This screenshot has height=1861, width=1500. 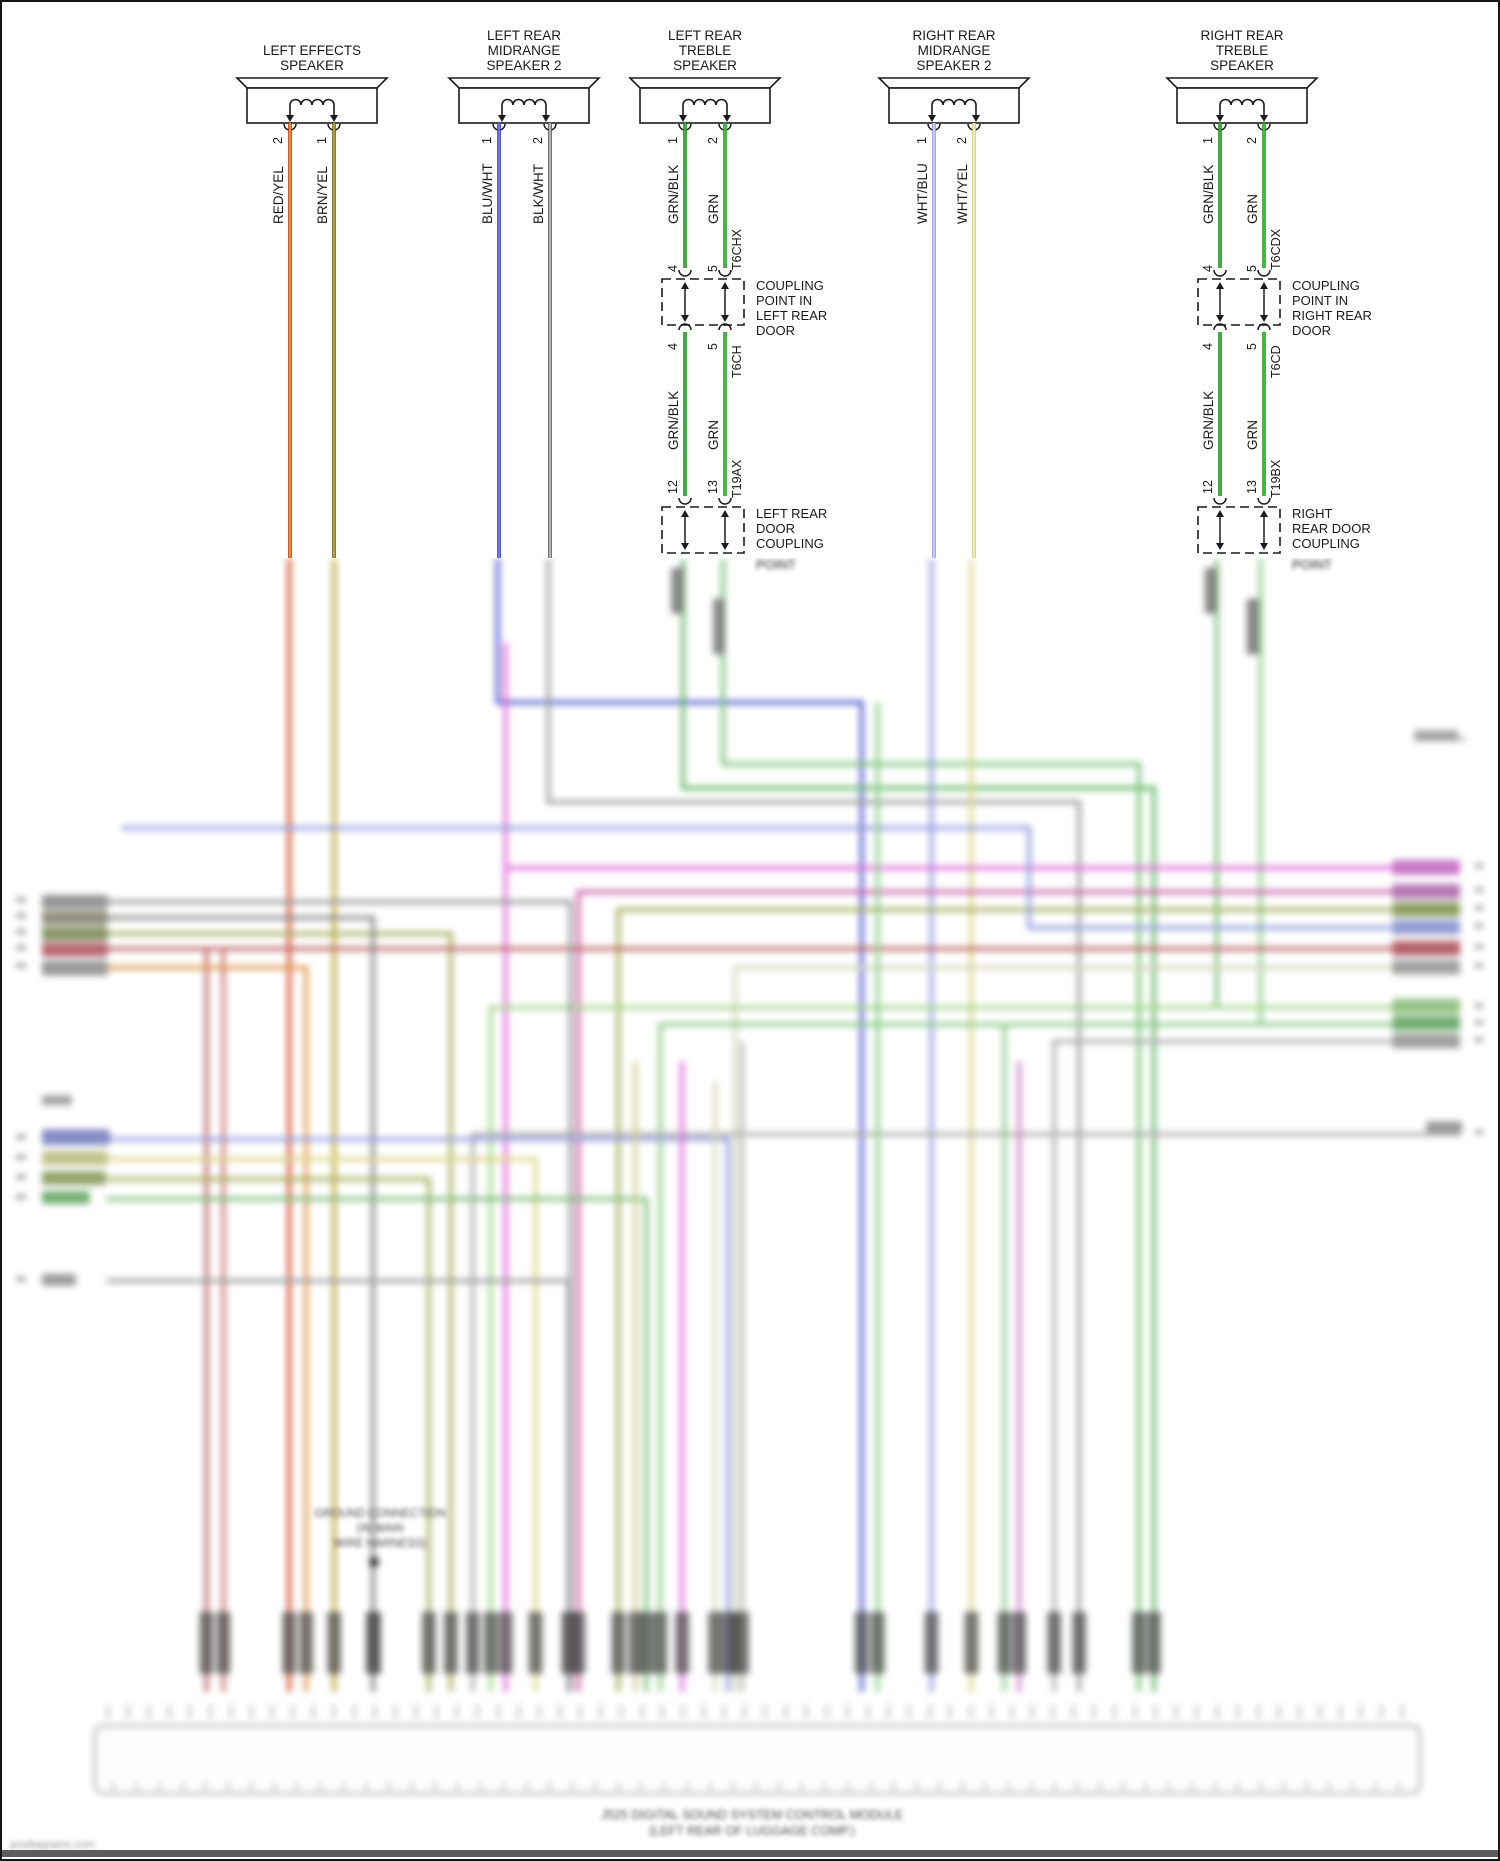 What do you see at coordinates (1312, 513) in the screenshot?
I see `coupling-note-line: RIGHT` at bounding box center [1312, 513].